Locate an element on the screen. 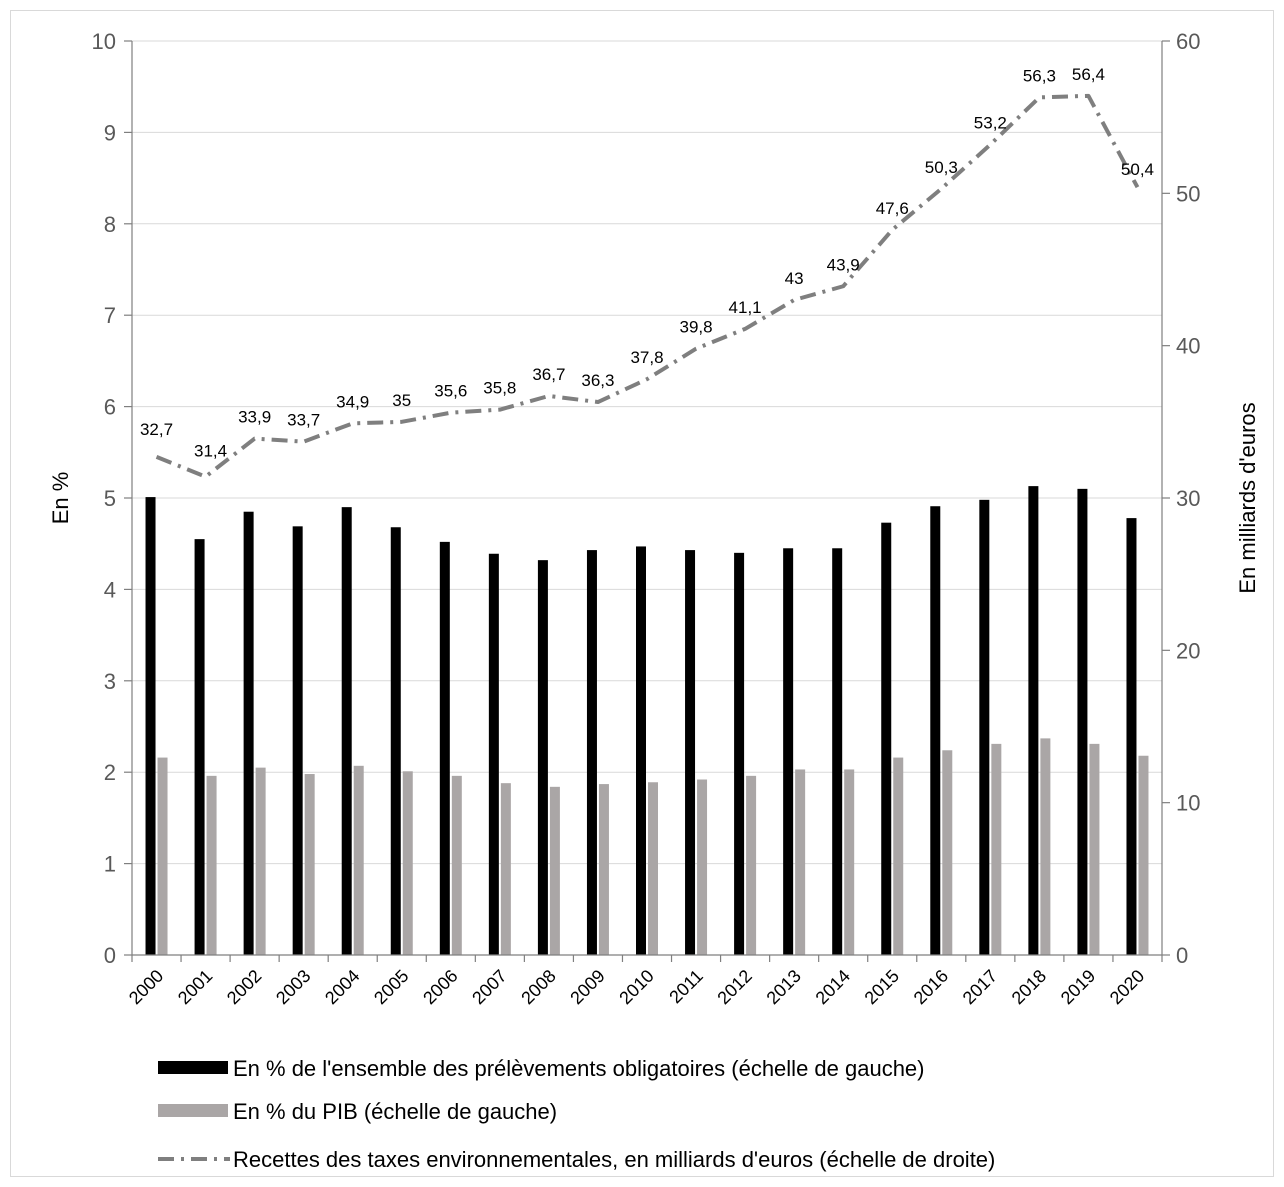  bar-pib-2006 is located at coordinates (456, 865).